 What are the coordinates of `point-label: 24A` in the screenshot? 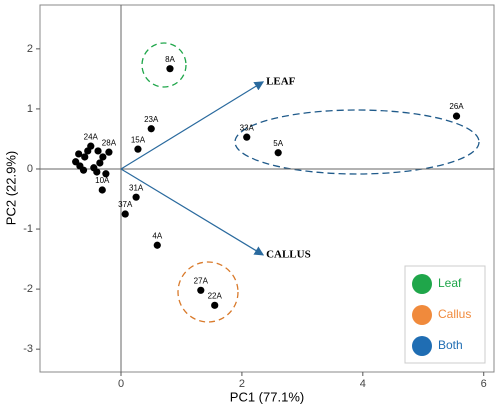 It's located at (91, 136).